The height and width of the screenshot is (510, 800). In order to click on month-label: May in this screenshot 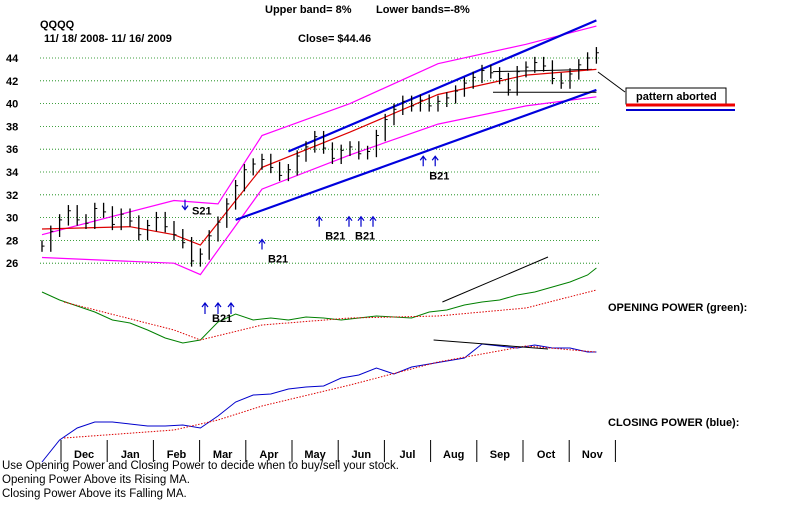, I will do `click(315, 455)`.